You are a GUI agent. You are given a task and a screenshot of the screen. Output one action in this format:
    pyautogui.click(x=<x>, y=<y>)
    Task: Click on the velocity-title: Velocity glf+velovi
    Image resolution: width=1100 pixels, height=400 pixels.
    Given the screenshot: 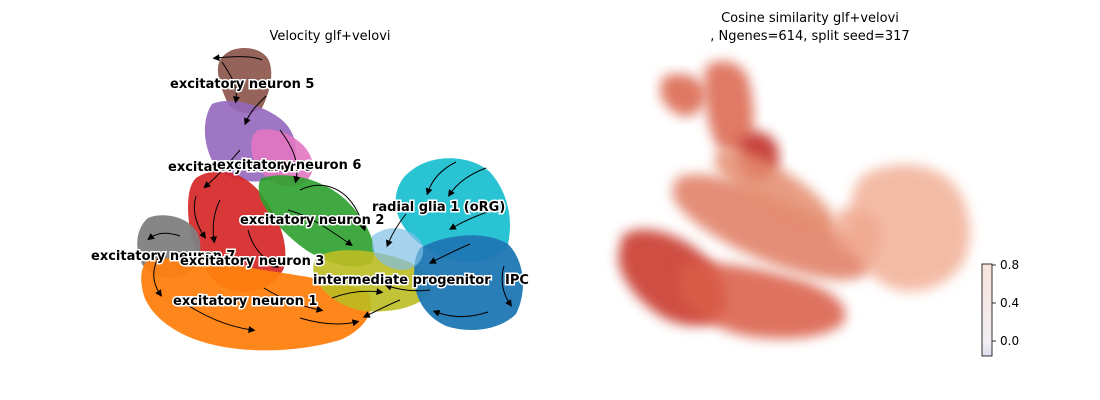 What is the action you would take?
    pyautogui.click(x=329, y=36)
    